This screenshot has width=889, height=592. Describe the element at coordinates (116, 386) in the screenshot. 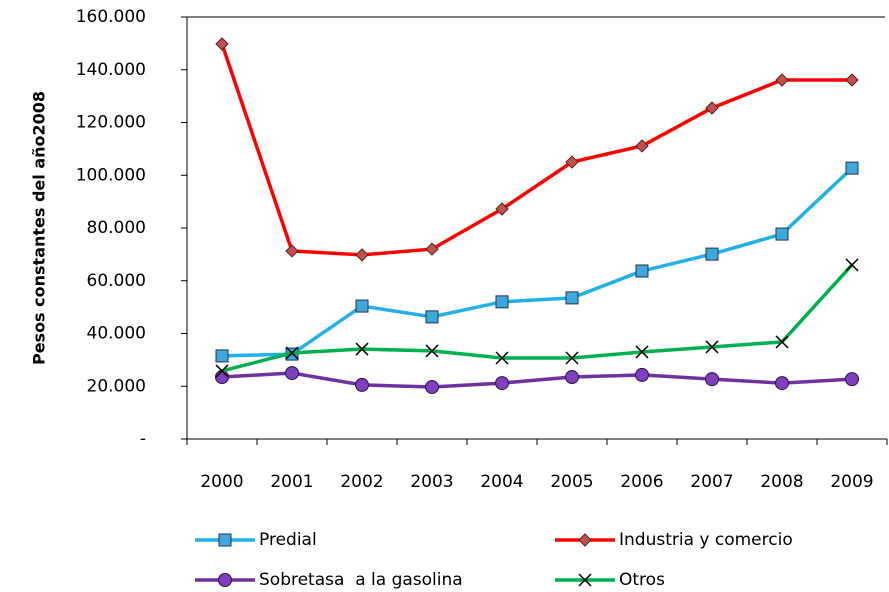

I see `y-tick-label: 20.000` at that location.